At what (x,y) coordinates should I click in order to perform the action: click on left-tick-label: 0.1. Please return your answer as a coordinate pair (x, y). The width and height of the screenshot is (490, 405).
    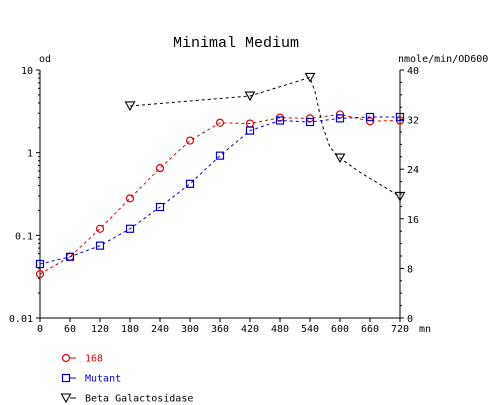
    Looking at the image, I should click on (24, 236).